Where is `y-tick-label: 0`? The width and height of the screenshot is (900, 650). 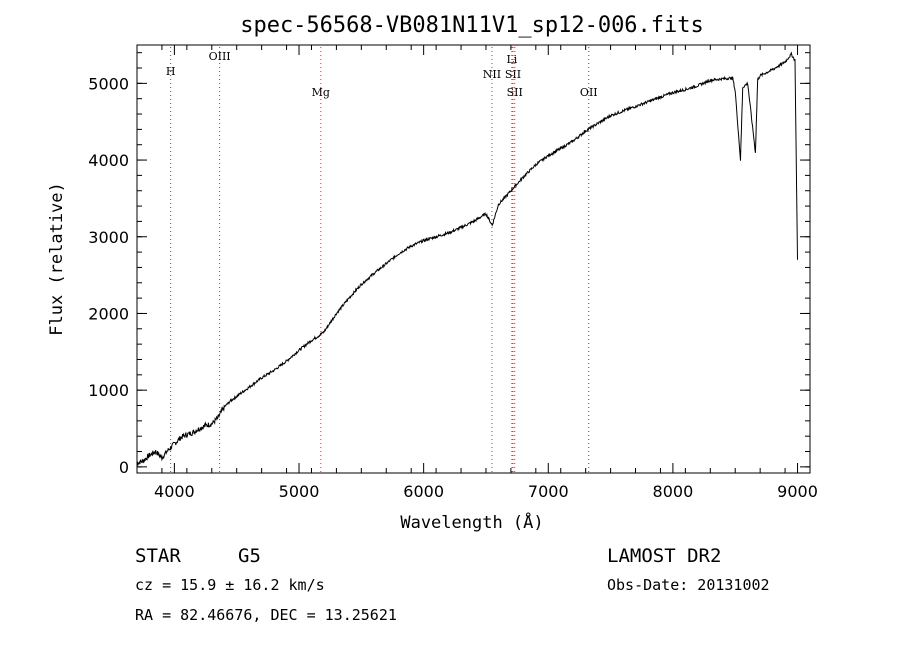
y-tick-label: 0 is located at coordinates (124, 467).